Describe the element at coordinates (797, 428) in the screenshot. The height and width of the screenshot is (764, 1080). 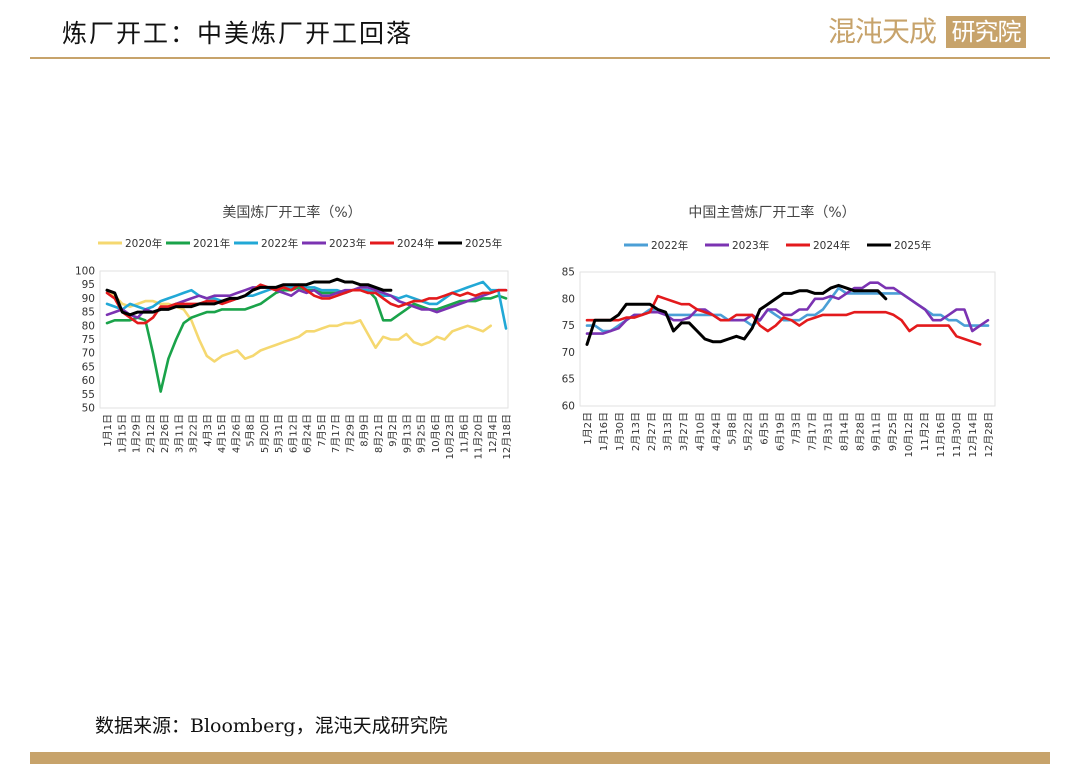
I see `x-tick-label: 7月3日` at that location.